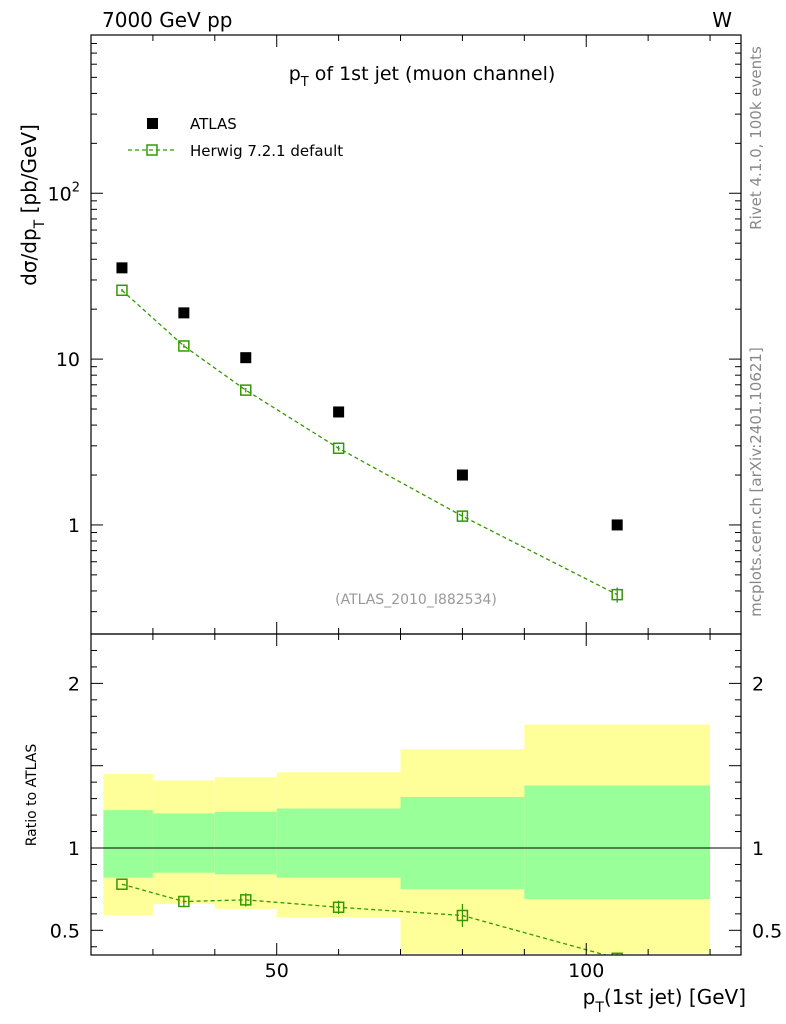 The height and width of the screenshot is (1024, 786). I want to click on y-tick-label: 1, so click(74, 526).